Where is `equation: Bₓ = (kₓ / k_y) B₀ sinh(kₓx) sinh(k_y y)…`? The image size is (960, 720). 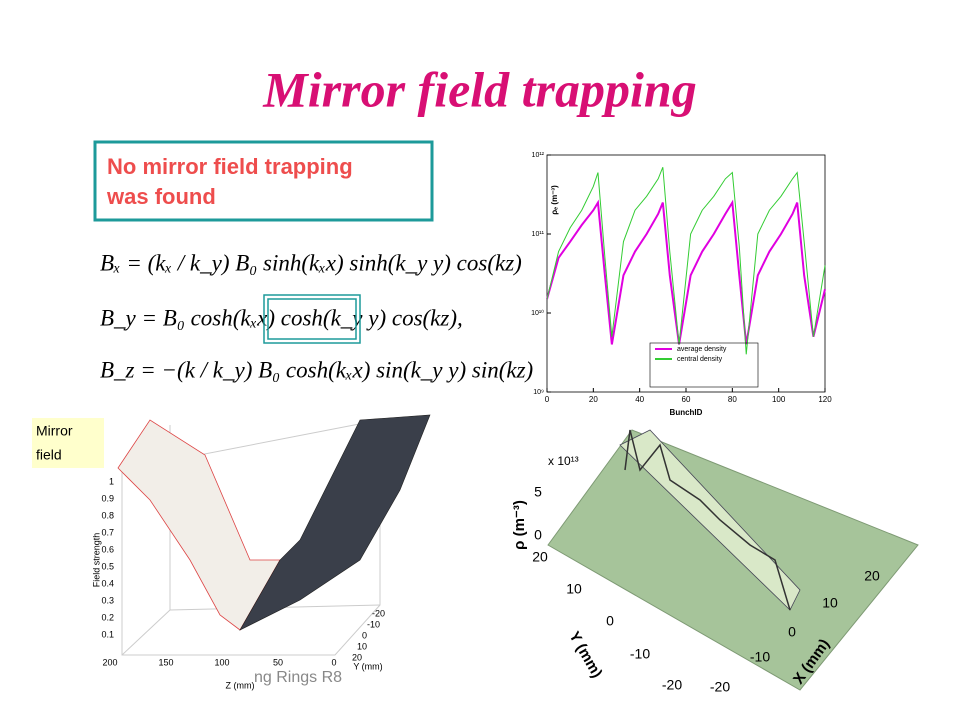 equation: Bₓ = (kₓ / k_y) B₀ sinh(kₓx) sinh(k_y y)… is located at coordinates (311, 262).